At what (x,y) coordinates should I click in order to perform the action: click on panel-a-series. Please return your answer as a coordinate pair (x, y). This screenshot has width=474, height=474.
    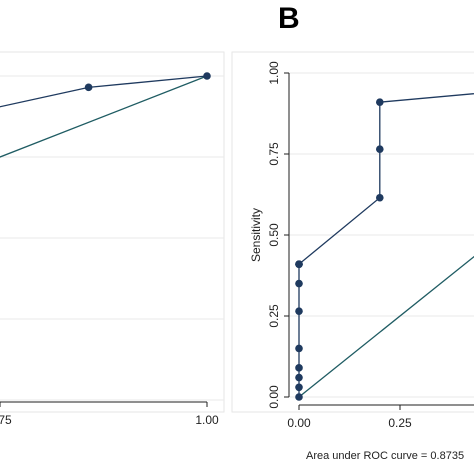
    Looking at the image, I should click on (105, 115).